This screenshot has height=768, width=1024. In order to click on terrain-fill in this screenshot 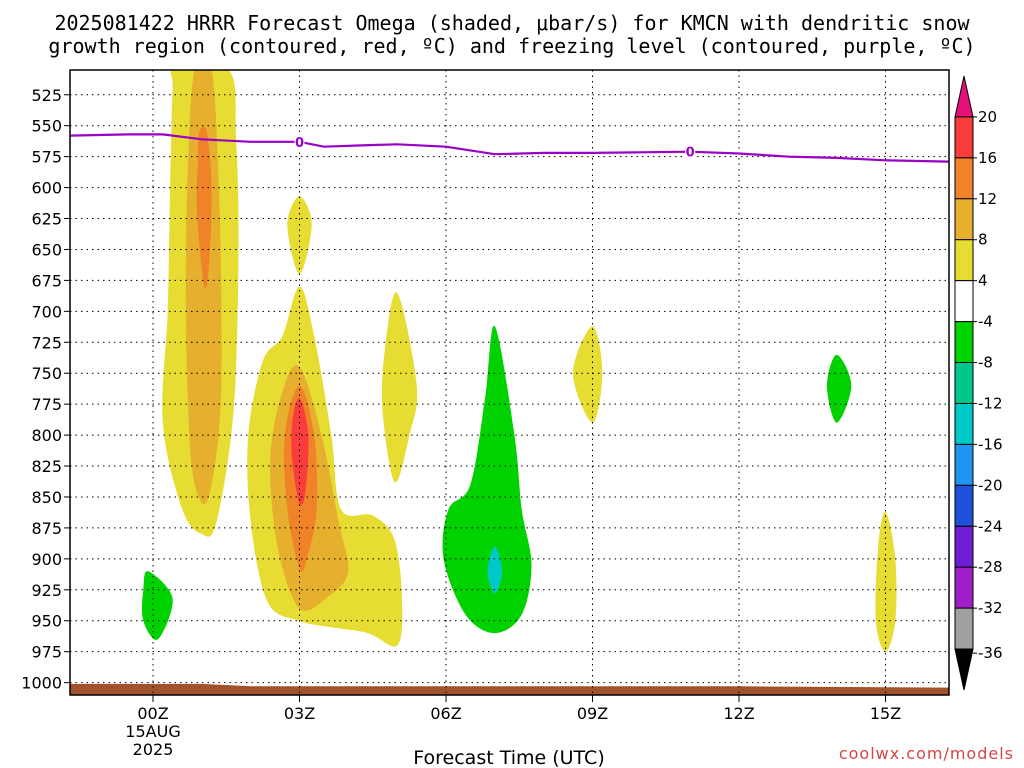, I will do `click(509, 689)`.